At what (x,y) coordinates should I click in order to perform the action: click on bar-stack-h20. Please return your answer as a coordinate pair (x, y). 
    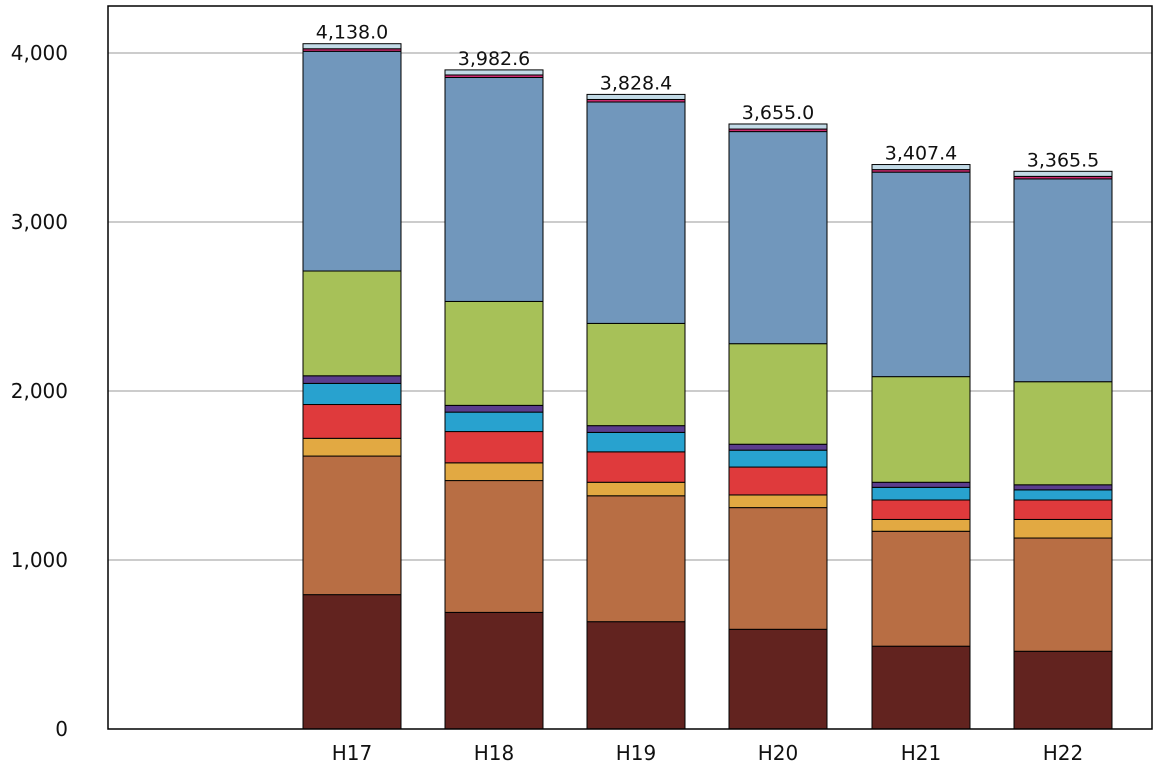
    Looking at the image, I should click on (778, 426).